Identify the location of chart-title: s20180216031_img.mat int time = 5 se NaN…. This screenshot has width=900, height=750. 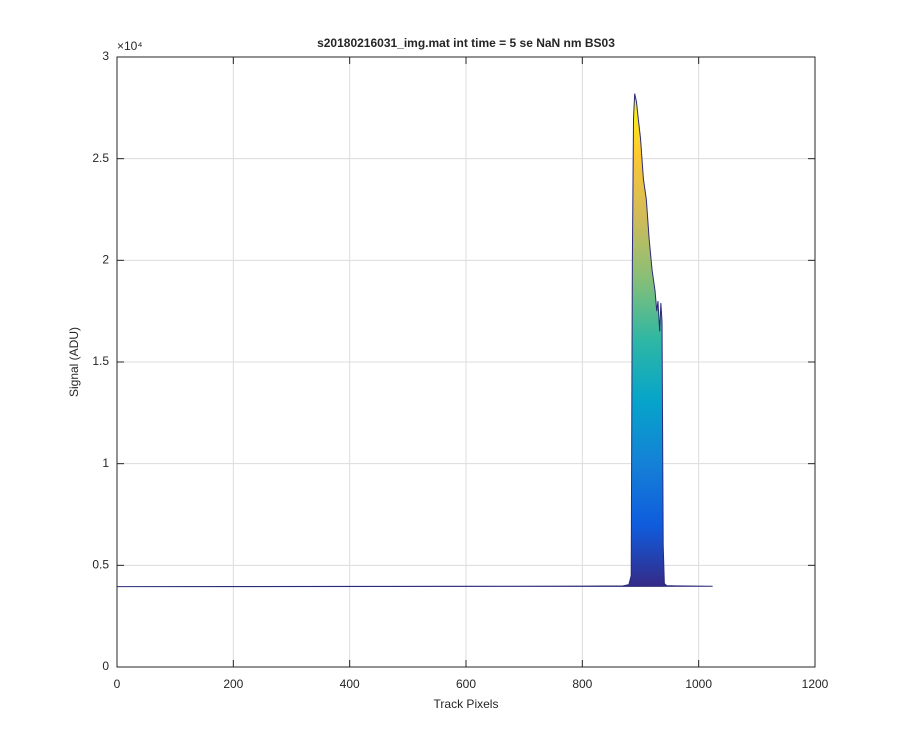
(466, 43).